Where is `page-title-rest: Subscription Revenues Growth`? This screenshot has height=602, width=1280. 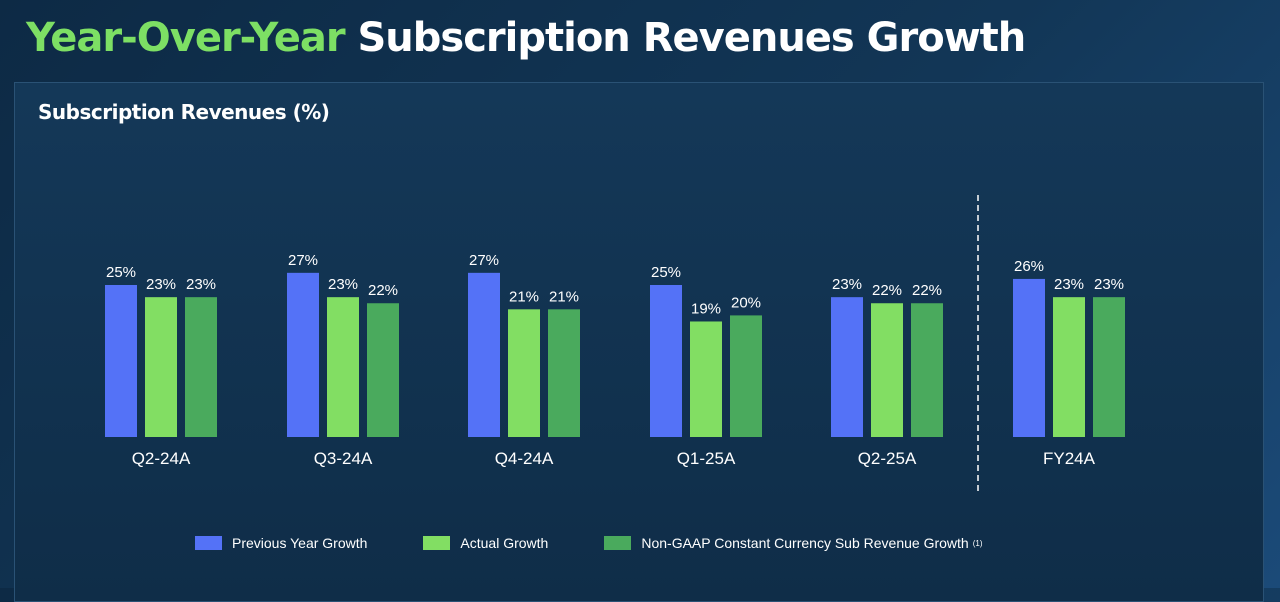 page-title-rest: Subscription Revenues Growth is located at coordinates (691, 38).